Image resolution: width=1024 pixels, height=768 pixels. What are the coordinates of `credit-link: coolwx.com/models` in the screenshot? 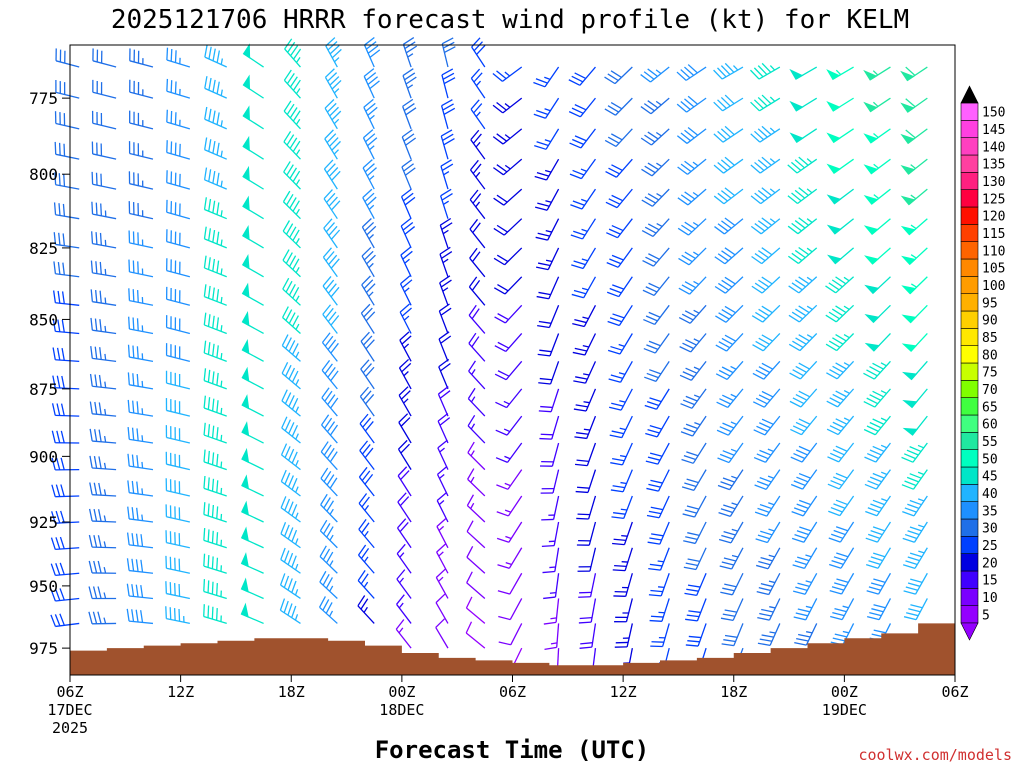 It's located at (935, 755).